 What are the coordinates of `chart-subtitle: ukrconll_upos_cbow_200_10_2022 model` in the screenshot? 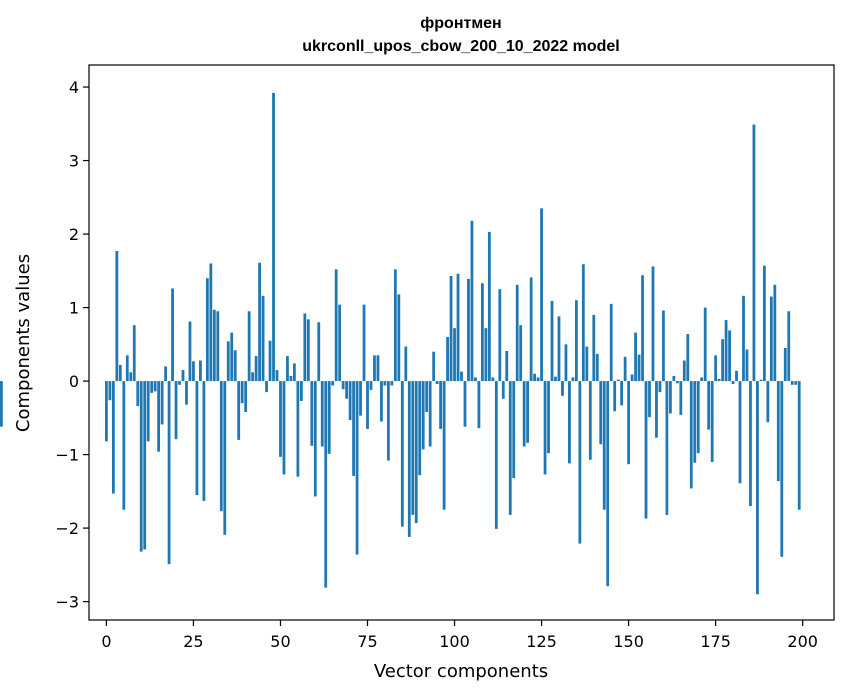 It's located at (460, 46).